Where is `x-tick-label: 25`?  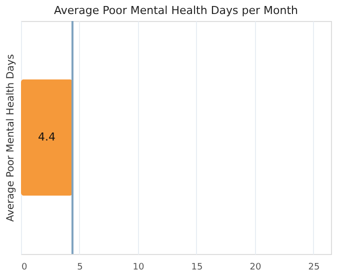 x-tick-label: 25 is located at coordinates (314, 267).